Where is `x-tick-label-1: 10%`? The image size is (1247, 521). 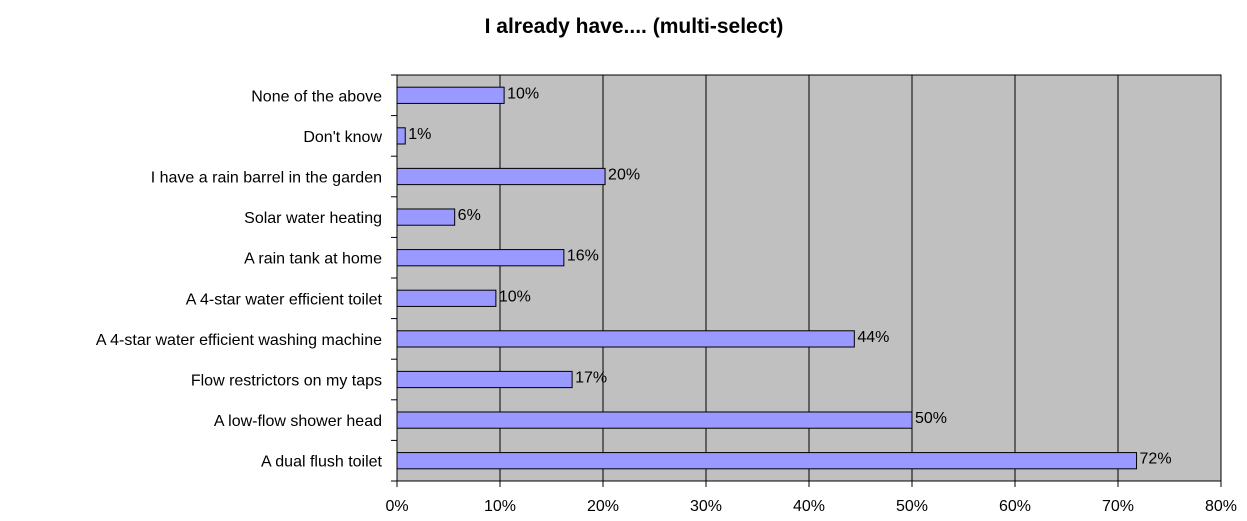 x-tick-label-1: 10% is located at coordinates (500, 506).